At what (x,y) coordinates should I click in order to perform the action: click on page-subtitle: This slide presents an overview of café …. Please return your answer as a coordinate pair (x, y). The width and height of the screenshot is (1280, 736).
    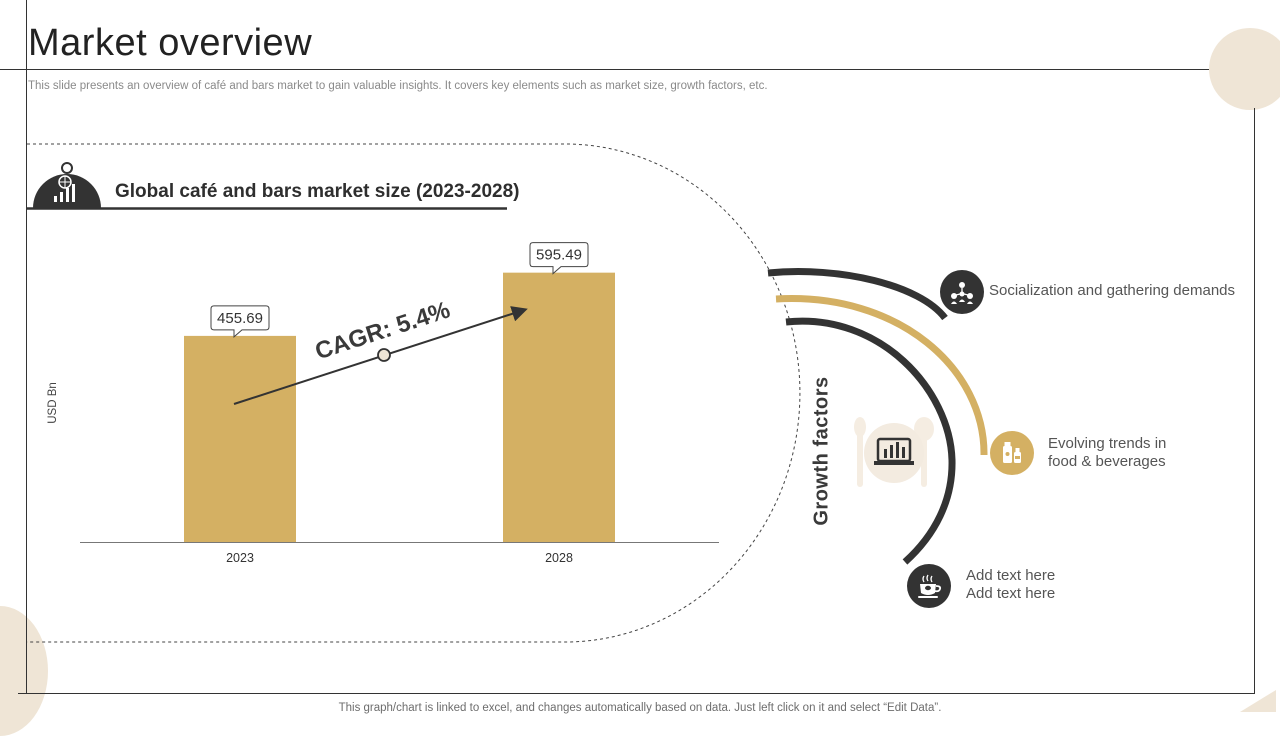
    Looking at the image, I should click on (398, 86).